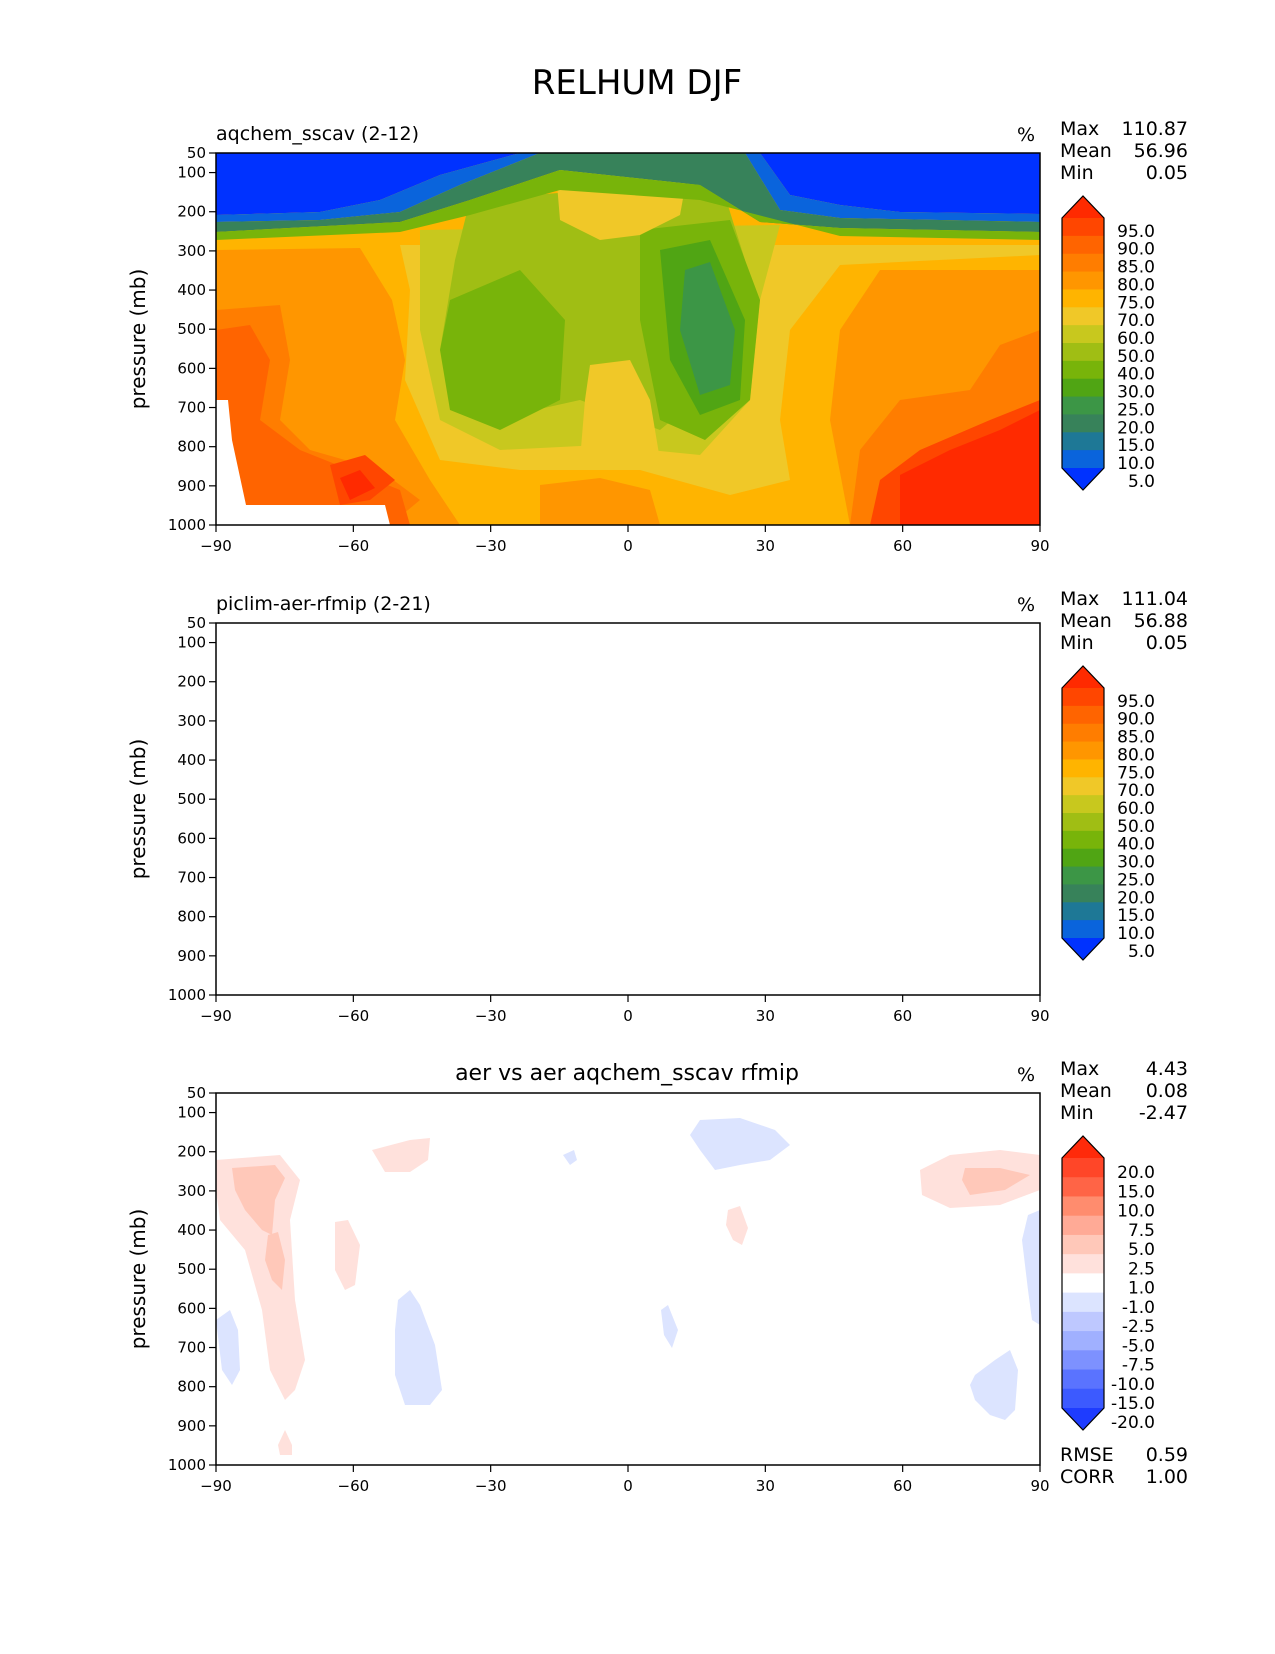 Image resolution: width=1275 pixels, height=1654 pixels. What do you see at coordinates (1136, 755) in the screenshot?
I see `colorbar-label: 80.0` at bounding box center [1136, 755].